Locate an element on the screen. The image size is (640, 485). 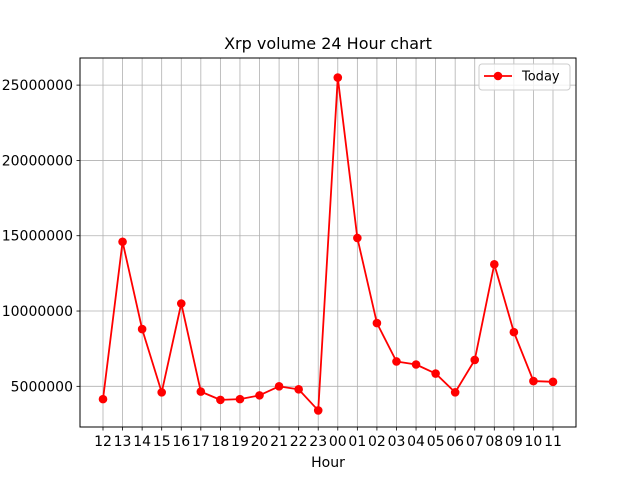
x-tick-label: 07 is located at coordinates (475, 442).